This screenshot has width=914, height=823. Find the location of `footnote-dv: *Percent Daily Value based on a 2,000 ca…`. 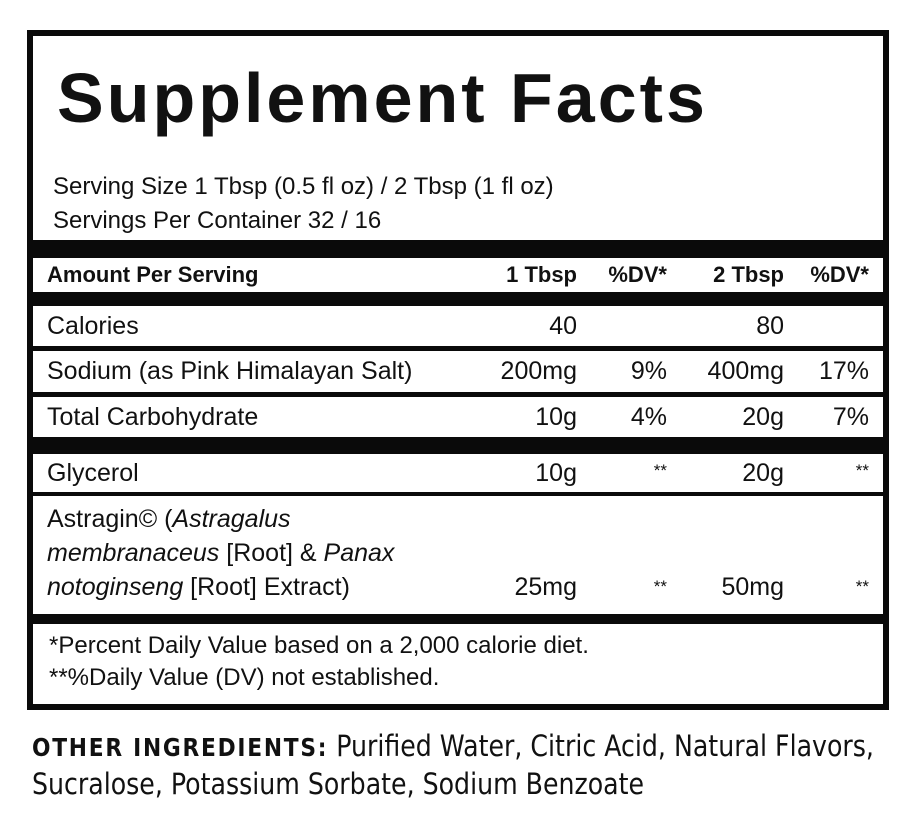

footnote-dv: *Percent Daily Value based on a 2,000 ca… is located at coordinates (319, 645).